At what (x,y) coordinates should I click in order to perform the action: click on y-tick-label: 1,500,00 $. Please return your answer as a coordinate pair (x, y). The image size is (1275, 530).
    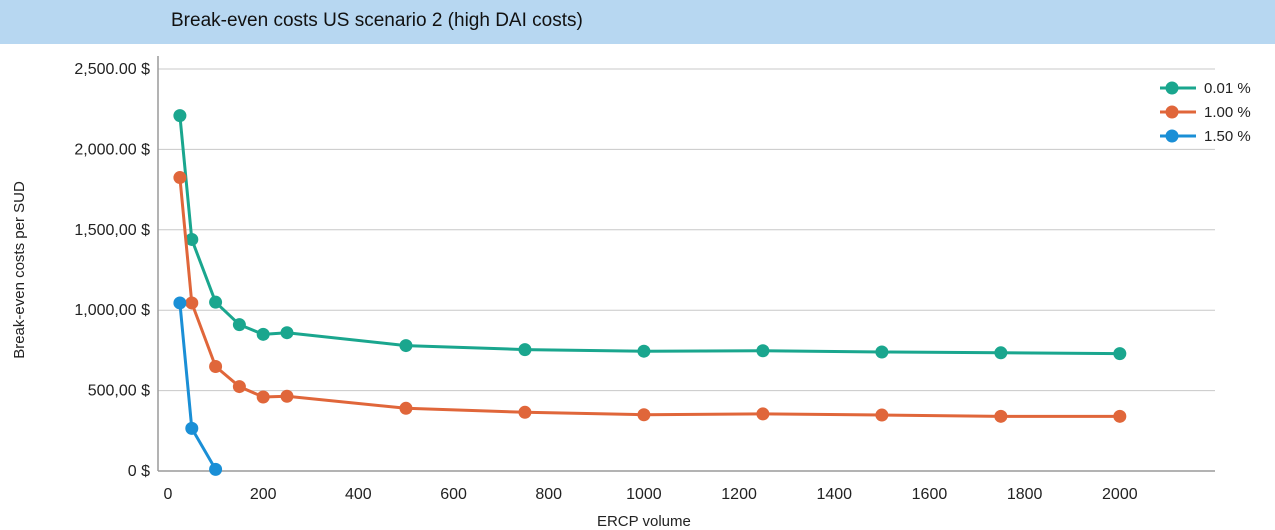
    Looking at the image, I should click on (112, 230).